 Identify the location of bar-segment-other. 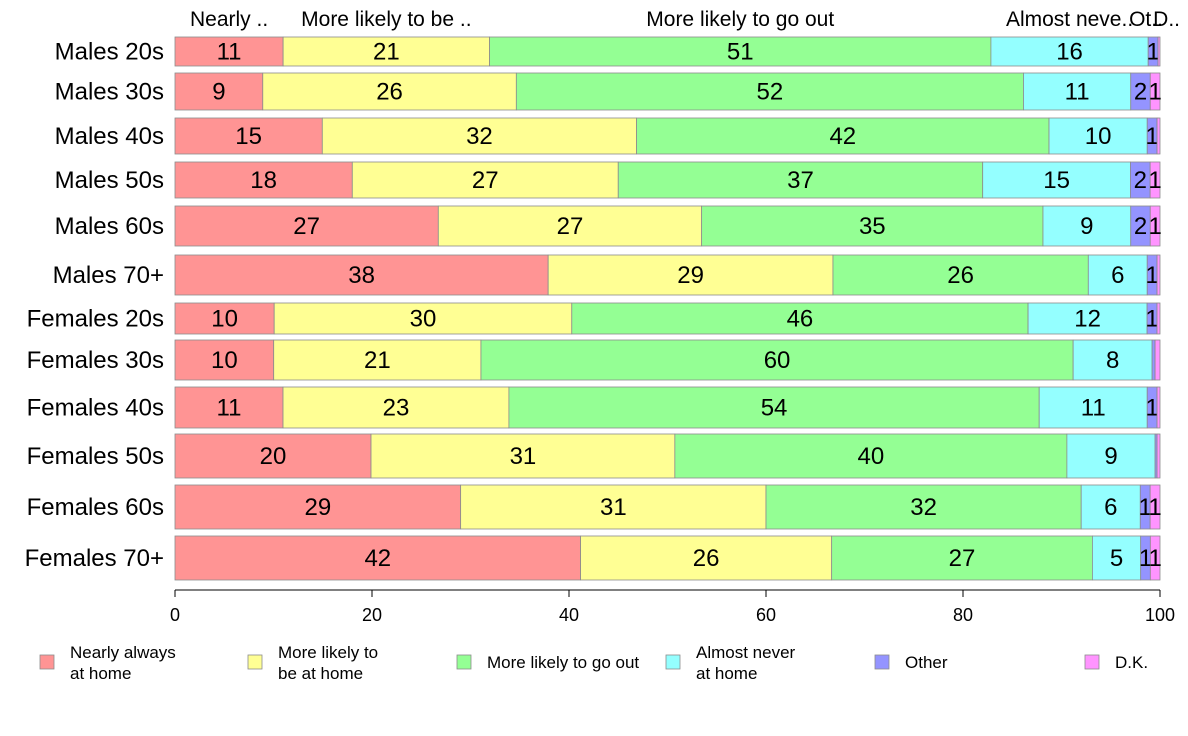
(1153, 360).